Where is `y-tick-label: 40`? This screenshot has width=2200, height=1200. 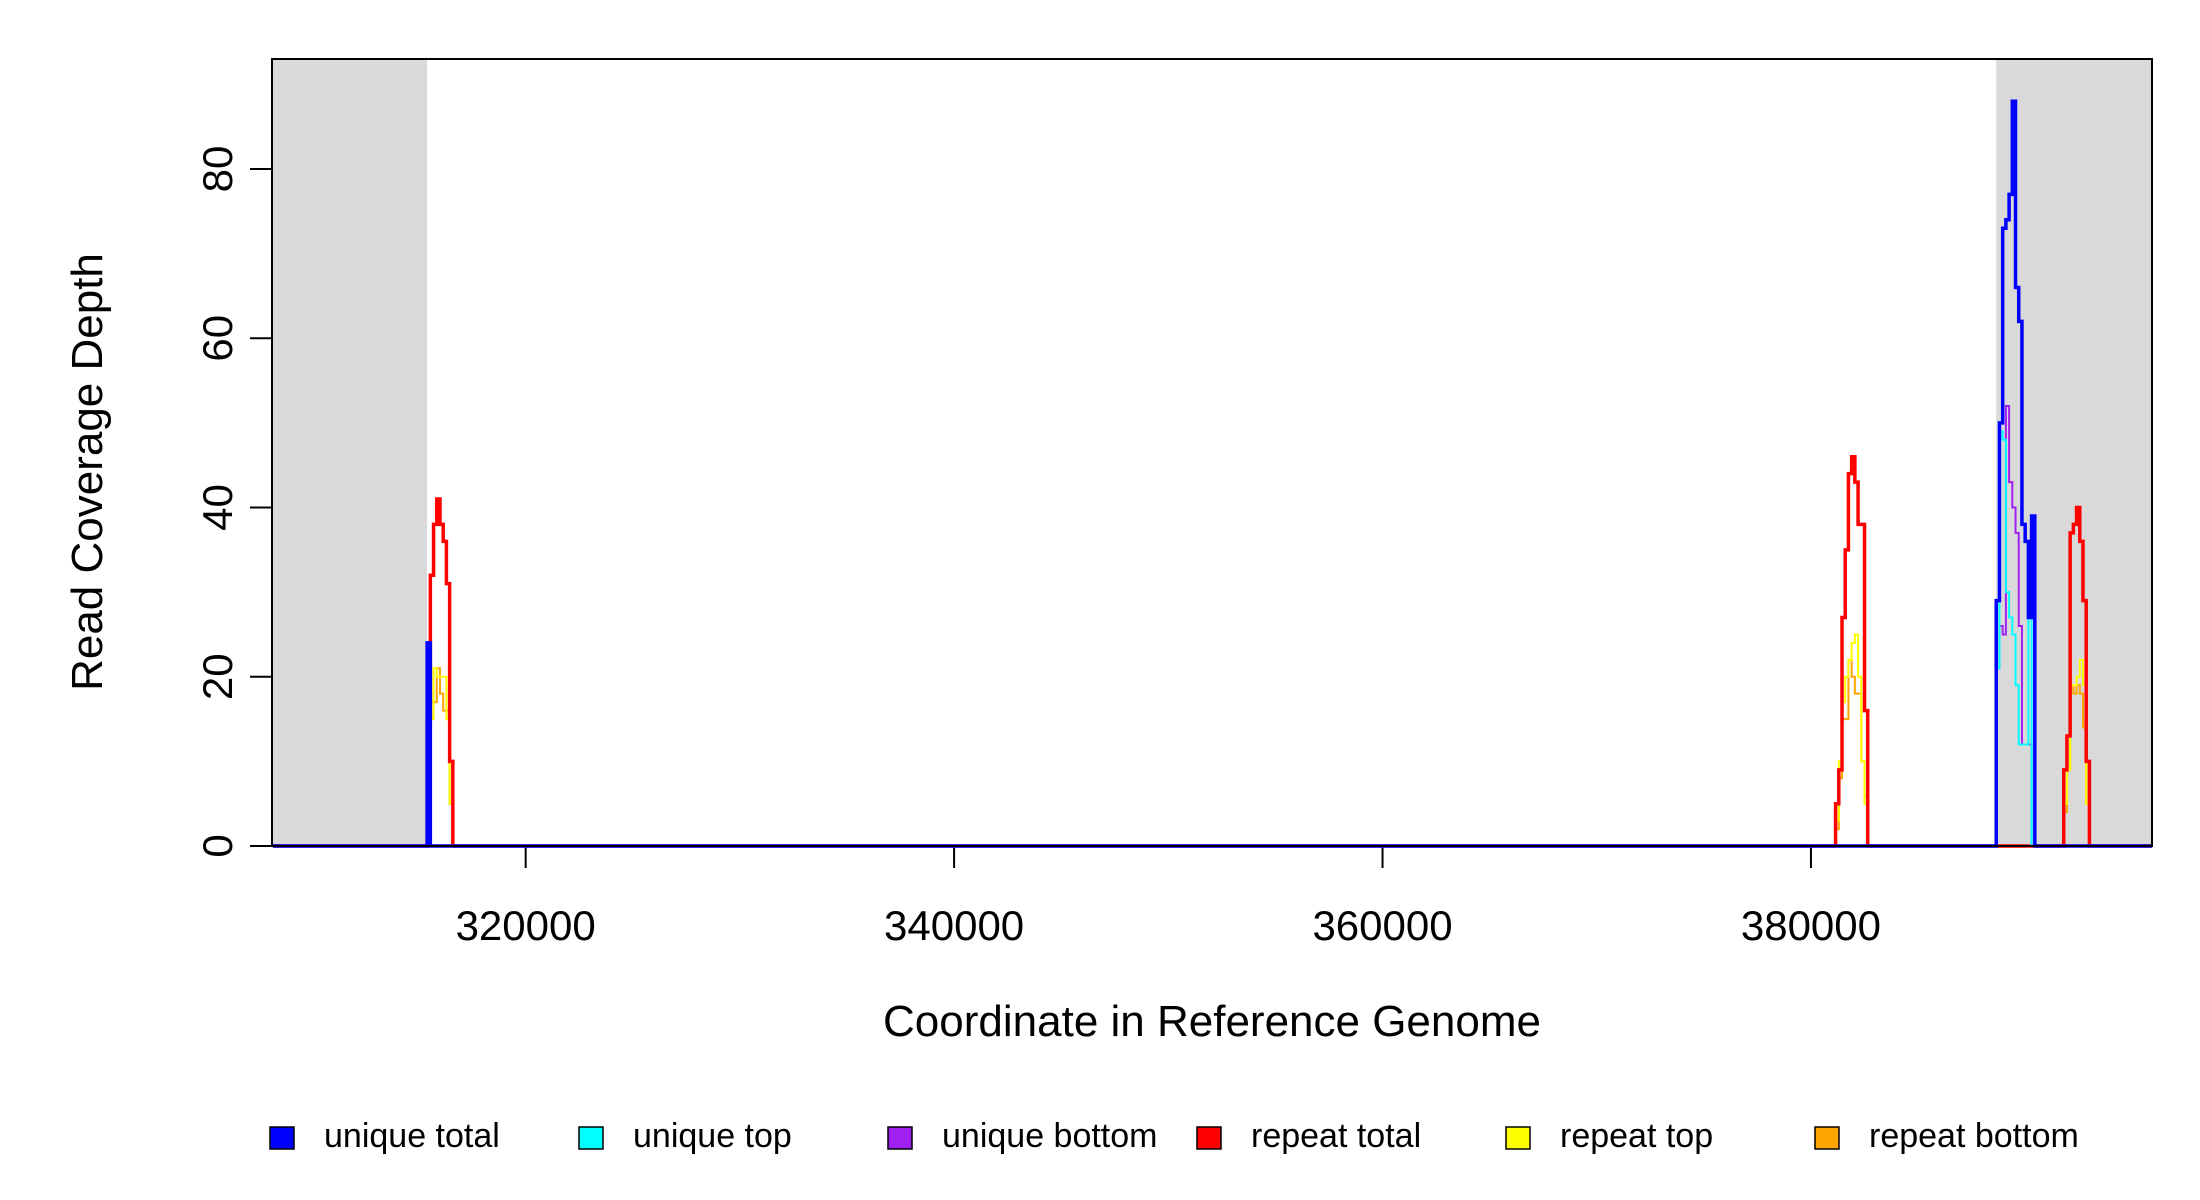 y-tick-label: 40 is located at coordinates (217, 507).